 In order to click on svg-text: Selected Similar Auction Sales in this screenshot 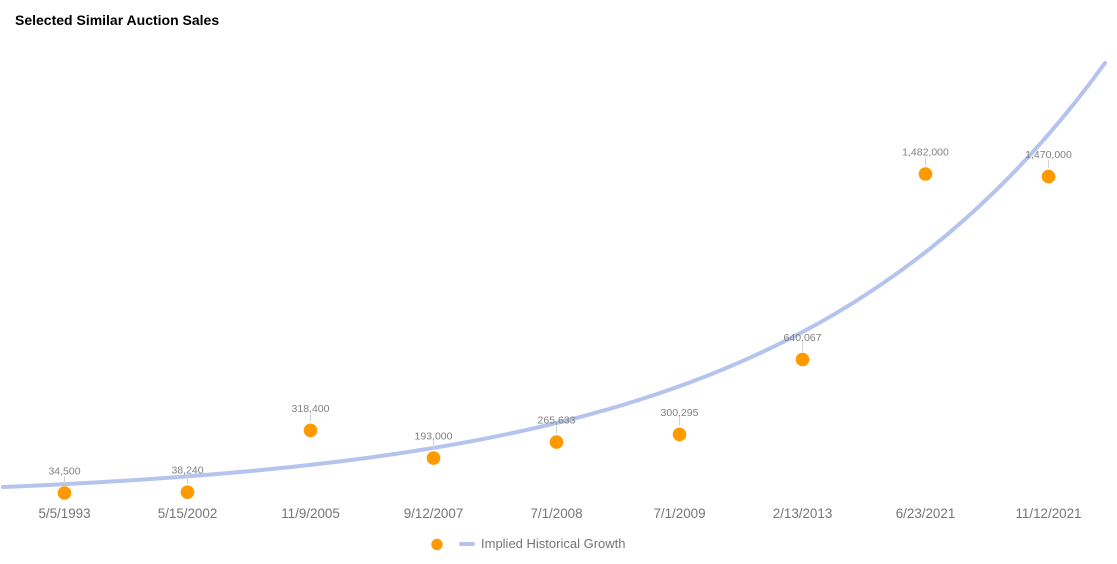, I will do `click(117, 20)`.